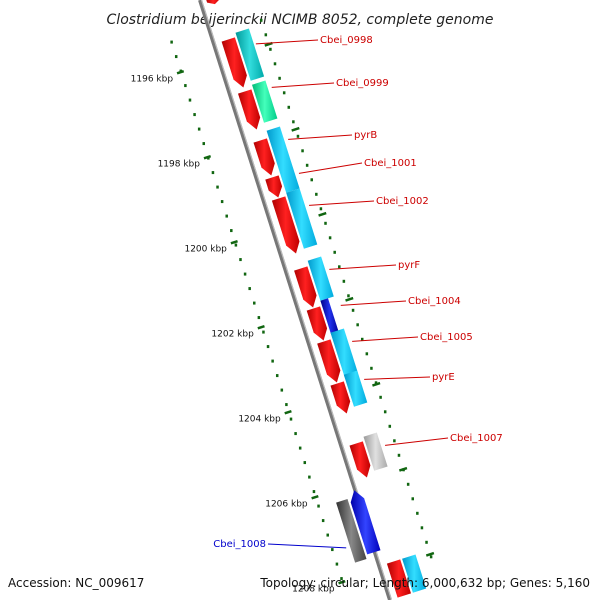 The height and width of the screenshot is (600, 600). I want to click on kbp-tick-label: 1202 kbp, so click(232, 334).